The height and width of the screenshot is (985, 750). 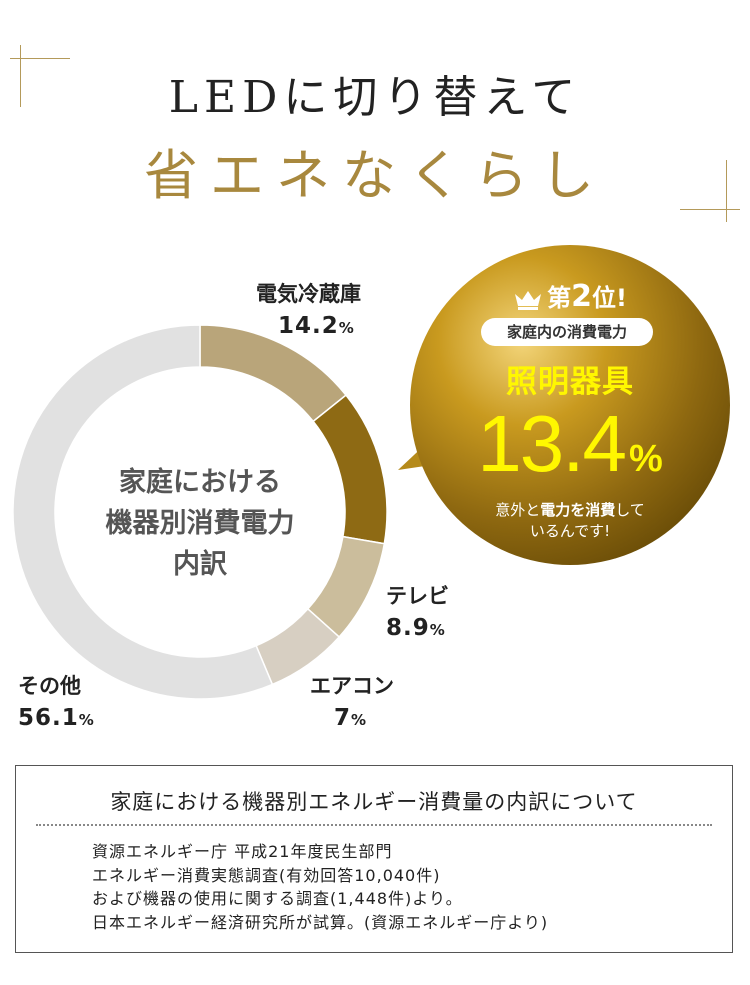 What do you see at coordinates (200, 564) in the screenshot?
I see `center-label-line3: 内訳` at bounding box center [200, 564].